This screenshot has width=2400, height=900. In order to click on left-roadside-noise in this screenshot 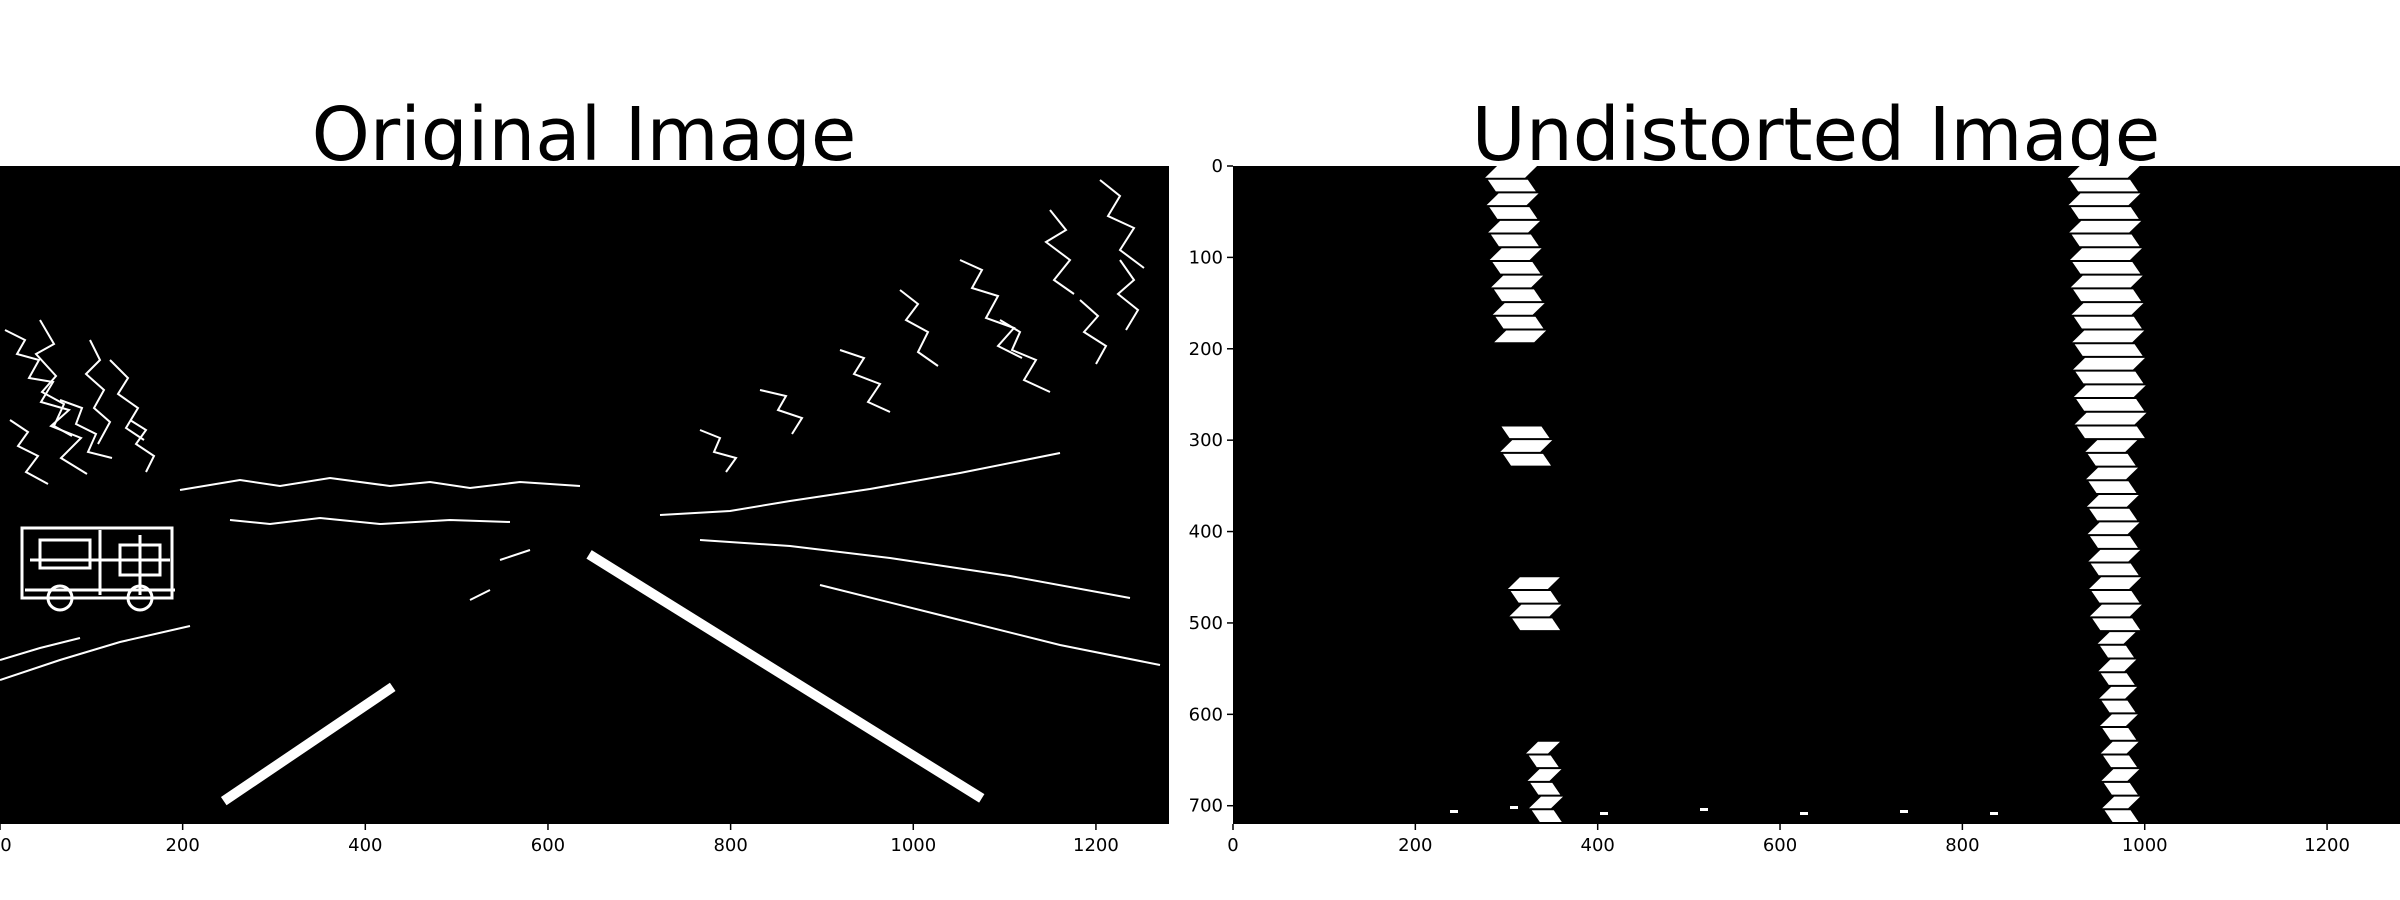, I will do `click(580, 566)`.